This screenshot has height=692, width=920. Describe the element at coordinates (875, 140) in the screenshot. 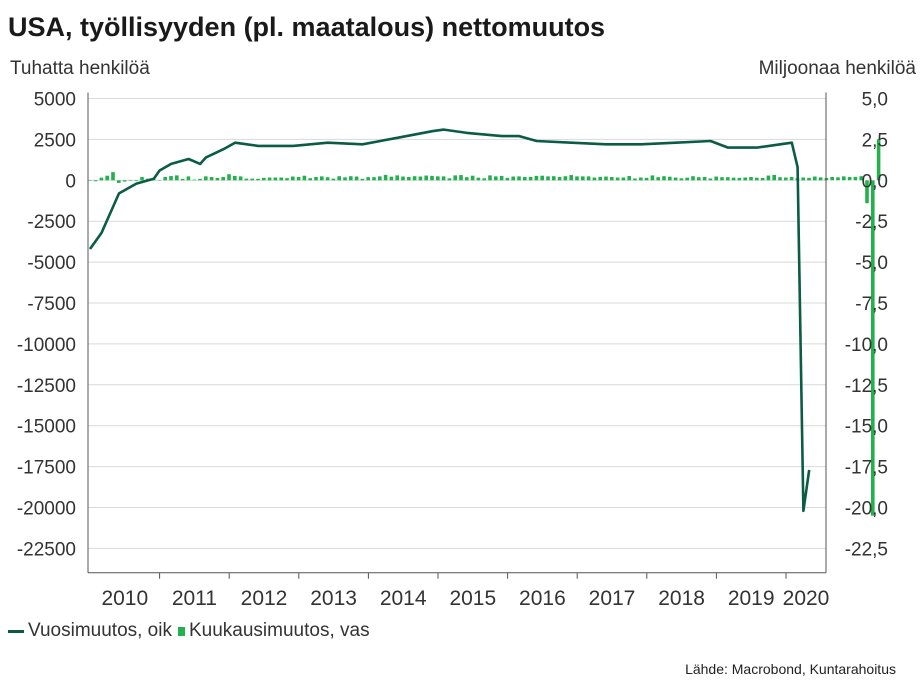

I see `right-tick-label: 2,5` at that location.